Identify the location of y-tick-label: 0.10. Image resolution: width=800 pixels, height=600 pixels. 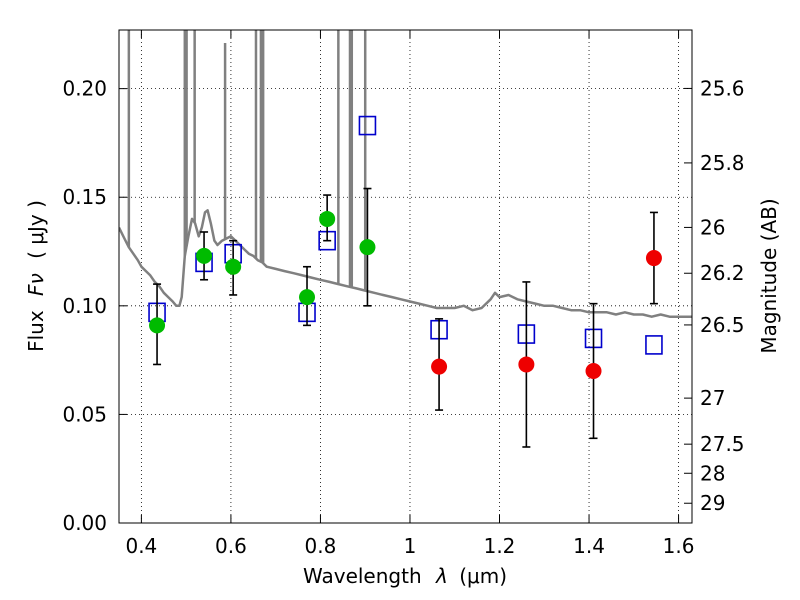
(84, 306).